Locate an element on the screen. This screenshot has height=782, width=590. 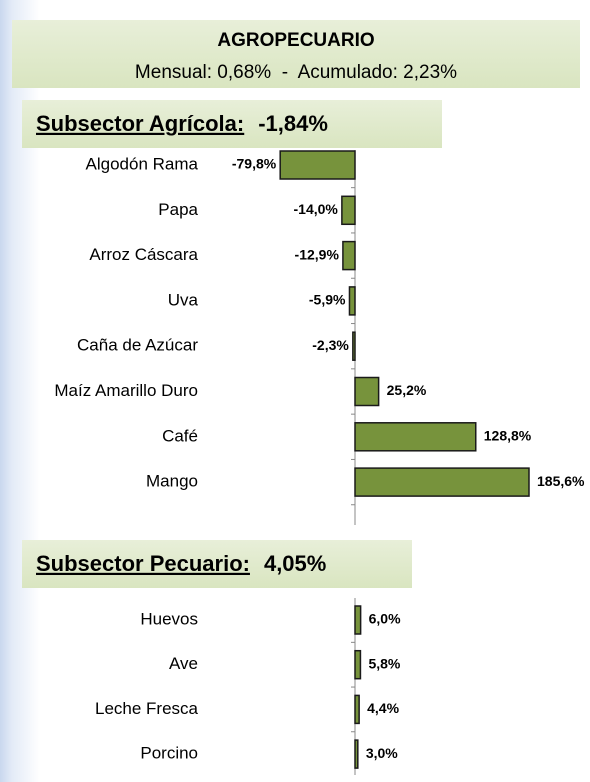
section-value: 4,05% is located at coordinates (295, 563).